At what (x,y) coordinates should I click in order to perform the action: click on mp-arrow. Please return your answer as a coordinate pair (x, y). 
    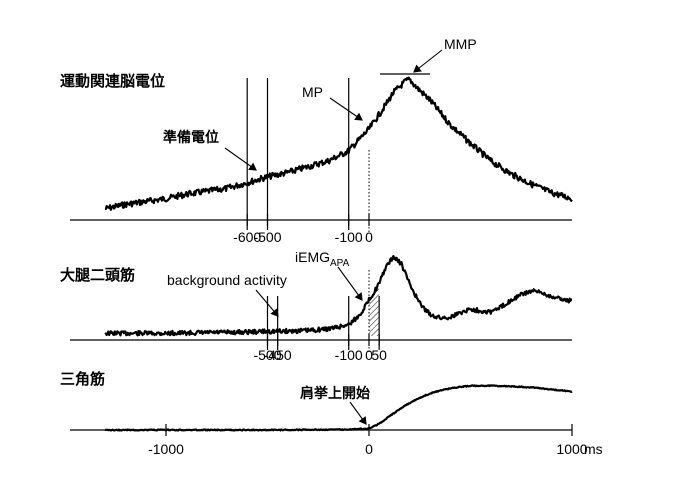
    Looking at the image, I should click on (346, 109).